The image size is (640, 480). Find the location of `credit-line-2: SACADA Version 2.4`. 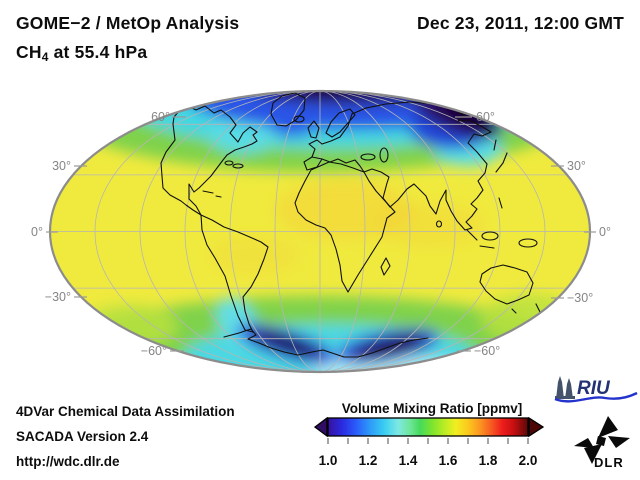

credit-line-2: SACADA Version 2.4 is located at coordinates (82, 436).